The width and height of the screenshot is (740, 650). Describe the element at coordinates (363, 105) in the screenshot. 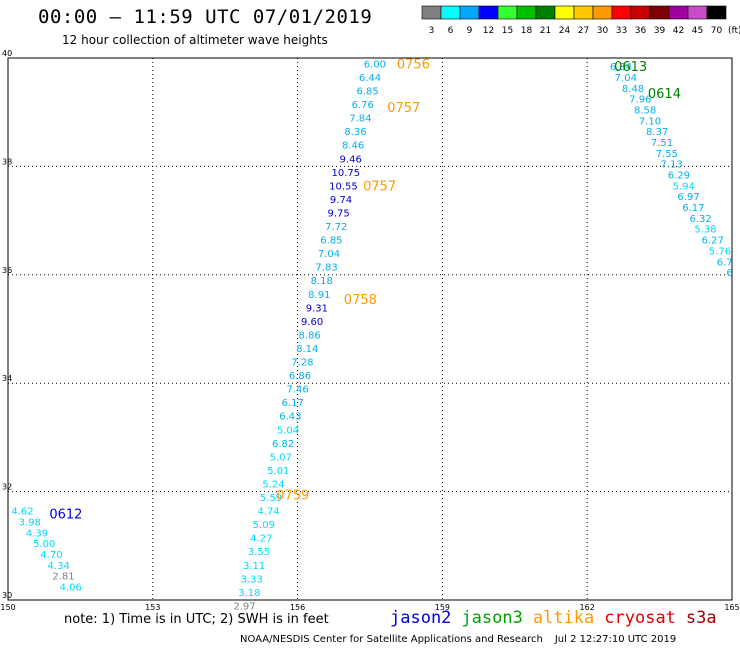

I see `wave-height-value: 6.76` at that location.